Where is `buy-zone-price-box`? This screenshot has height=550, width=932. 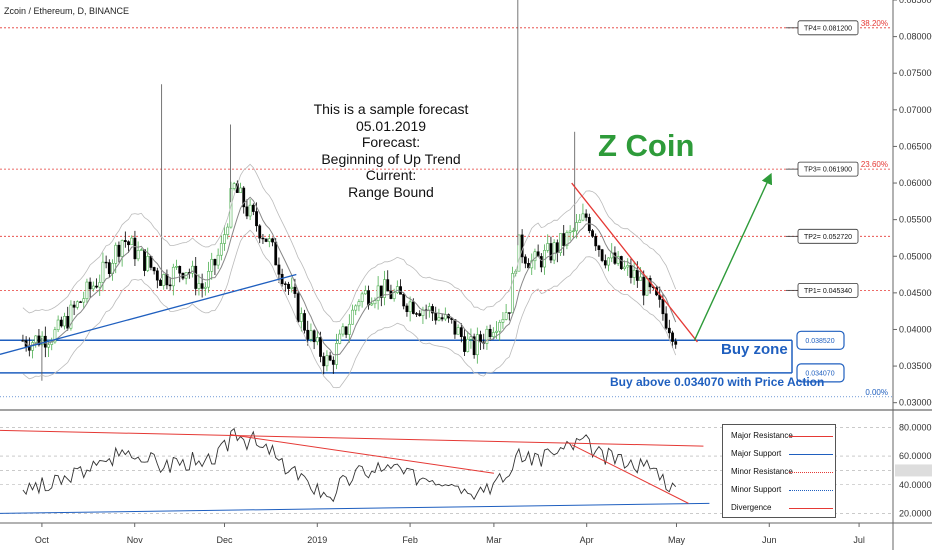 buy-zone-price-box is located at coordinates (820, 373).